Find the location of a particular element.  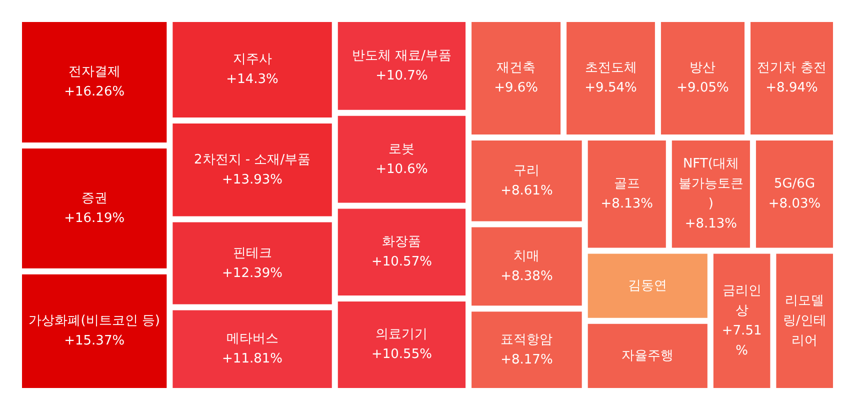

category-label: 표적항암 is located at coordinates (526, 340).